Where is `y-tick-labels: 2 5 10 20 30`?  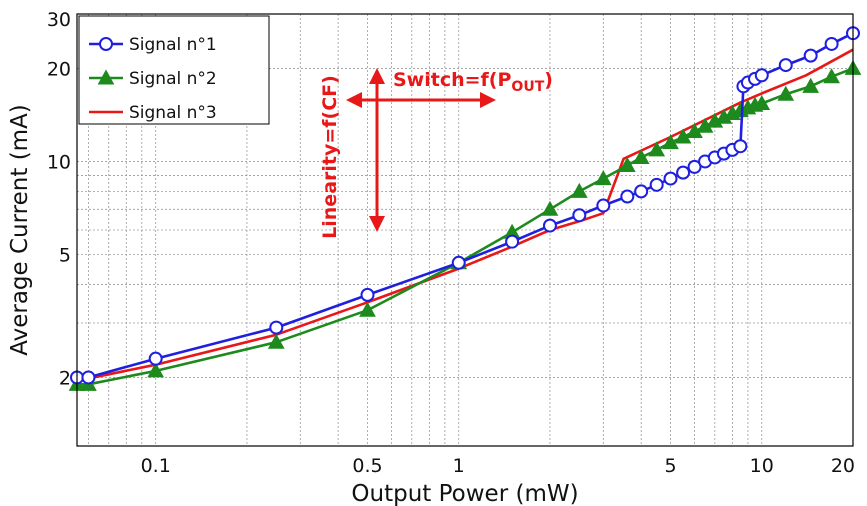
y-tick-labels: 2 5 10 20 30 is located at coordinates (59, 199).